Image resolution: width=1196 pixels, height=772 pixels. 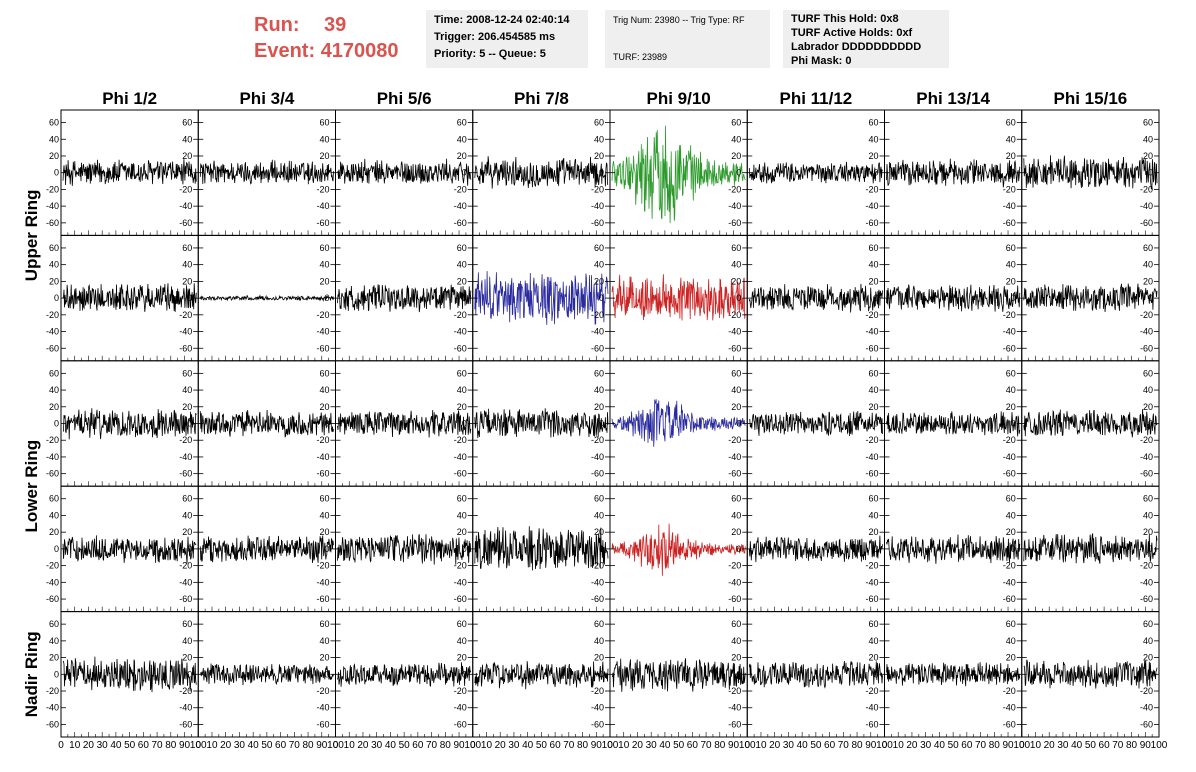 What do you see at coordinates (240, 745) in the screenshot?
I see `x-tick-label: 30` at bounding box center [240, 745].